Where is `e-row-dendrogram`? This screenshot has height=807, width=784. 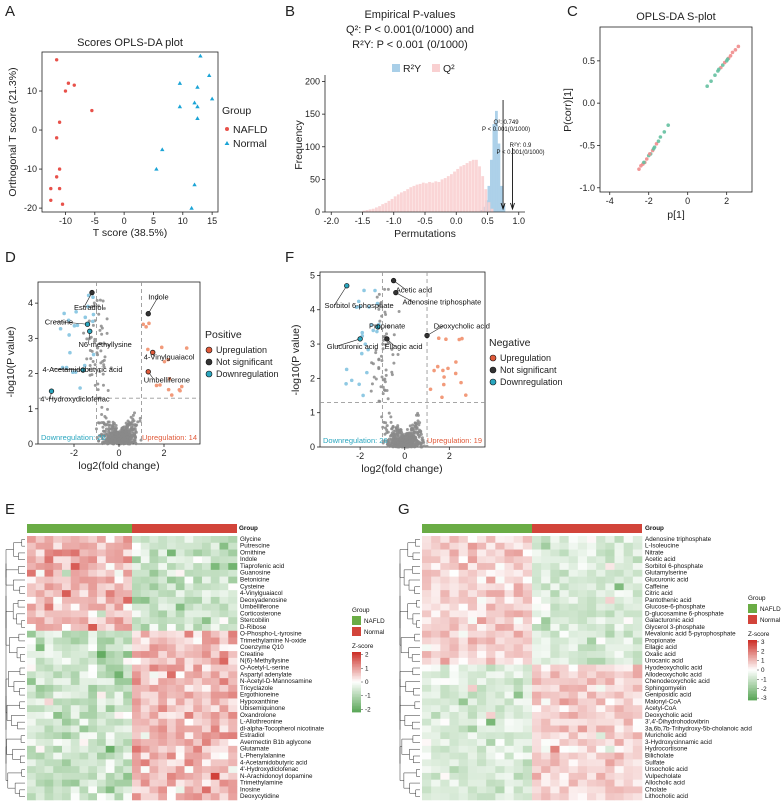
e-row-dendrogram is located at coordinates (15, 668).